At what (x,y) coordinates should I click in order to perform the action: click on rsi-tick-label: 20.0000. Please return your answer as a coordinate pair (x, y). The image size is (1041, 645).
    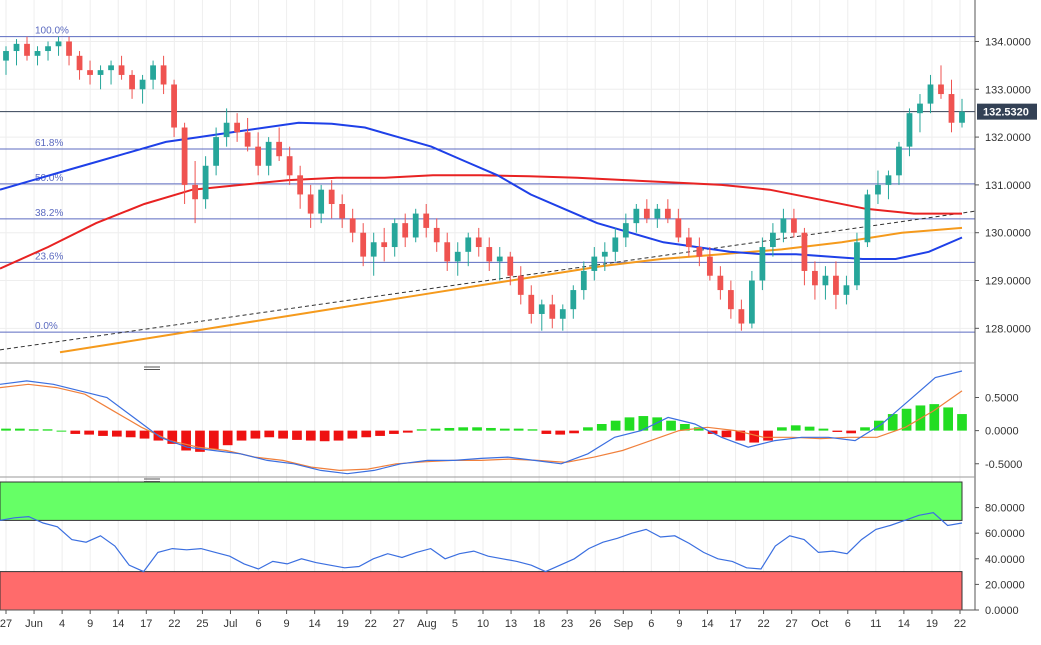
    Looking at the image, I should click on (1005, 585).